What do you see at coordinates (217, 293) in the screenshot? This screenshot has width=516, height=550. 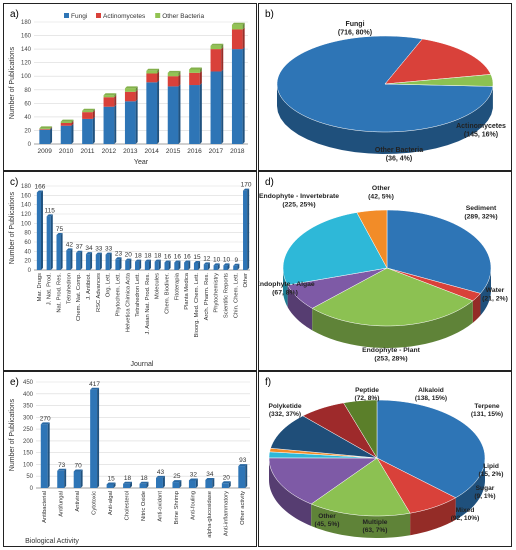 I see `x-tick-label: Phytochemistry` at bounding box center [217, 293].